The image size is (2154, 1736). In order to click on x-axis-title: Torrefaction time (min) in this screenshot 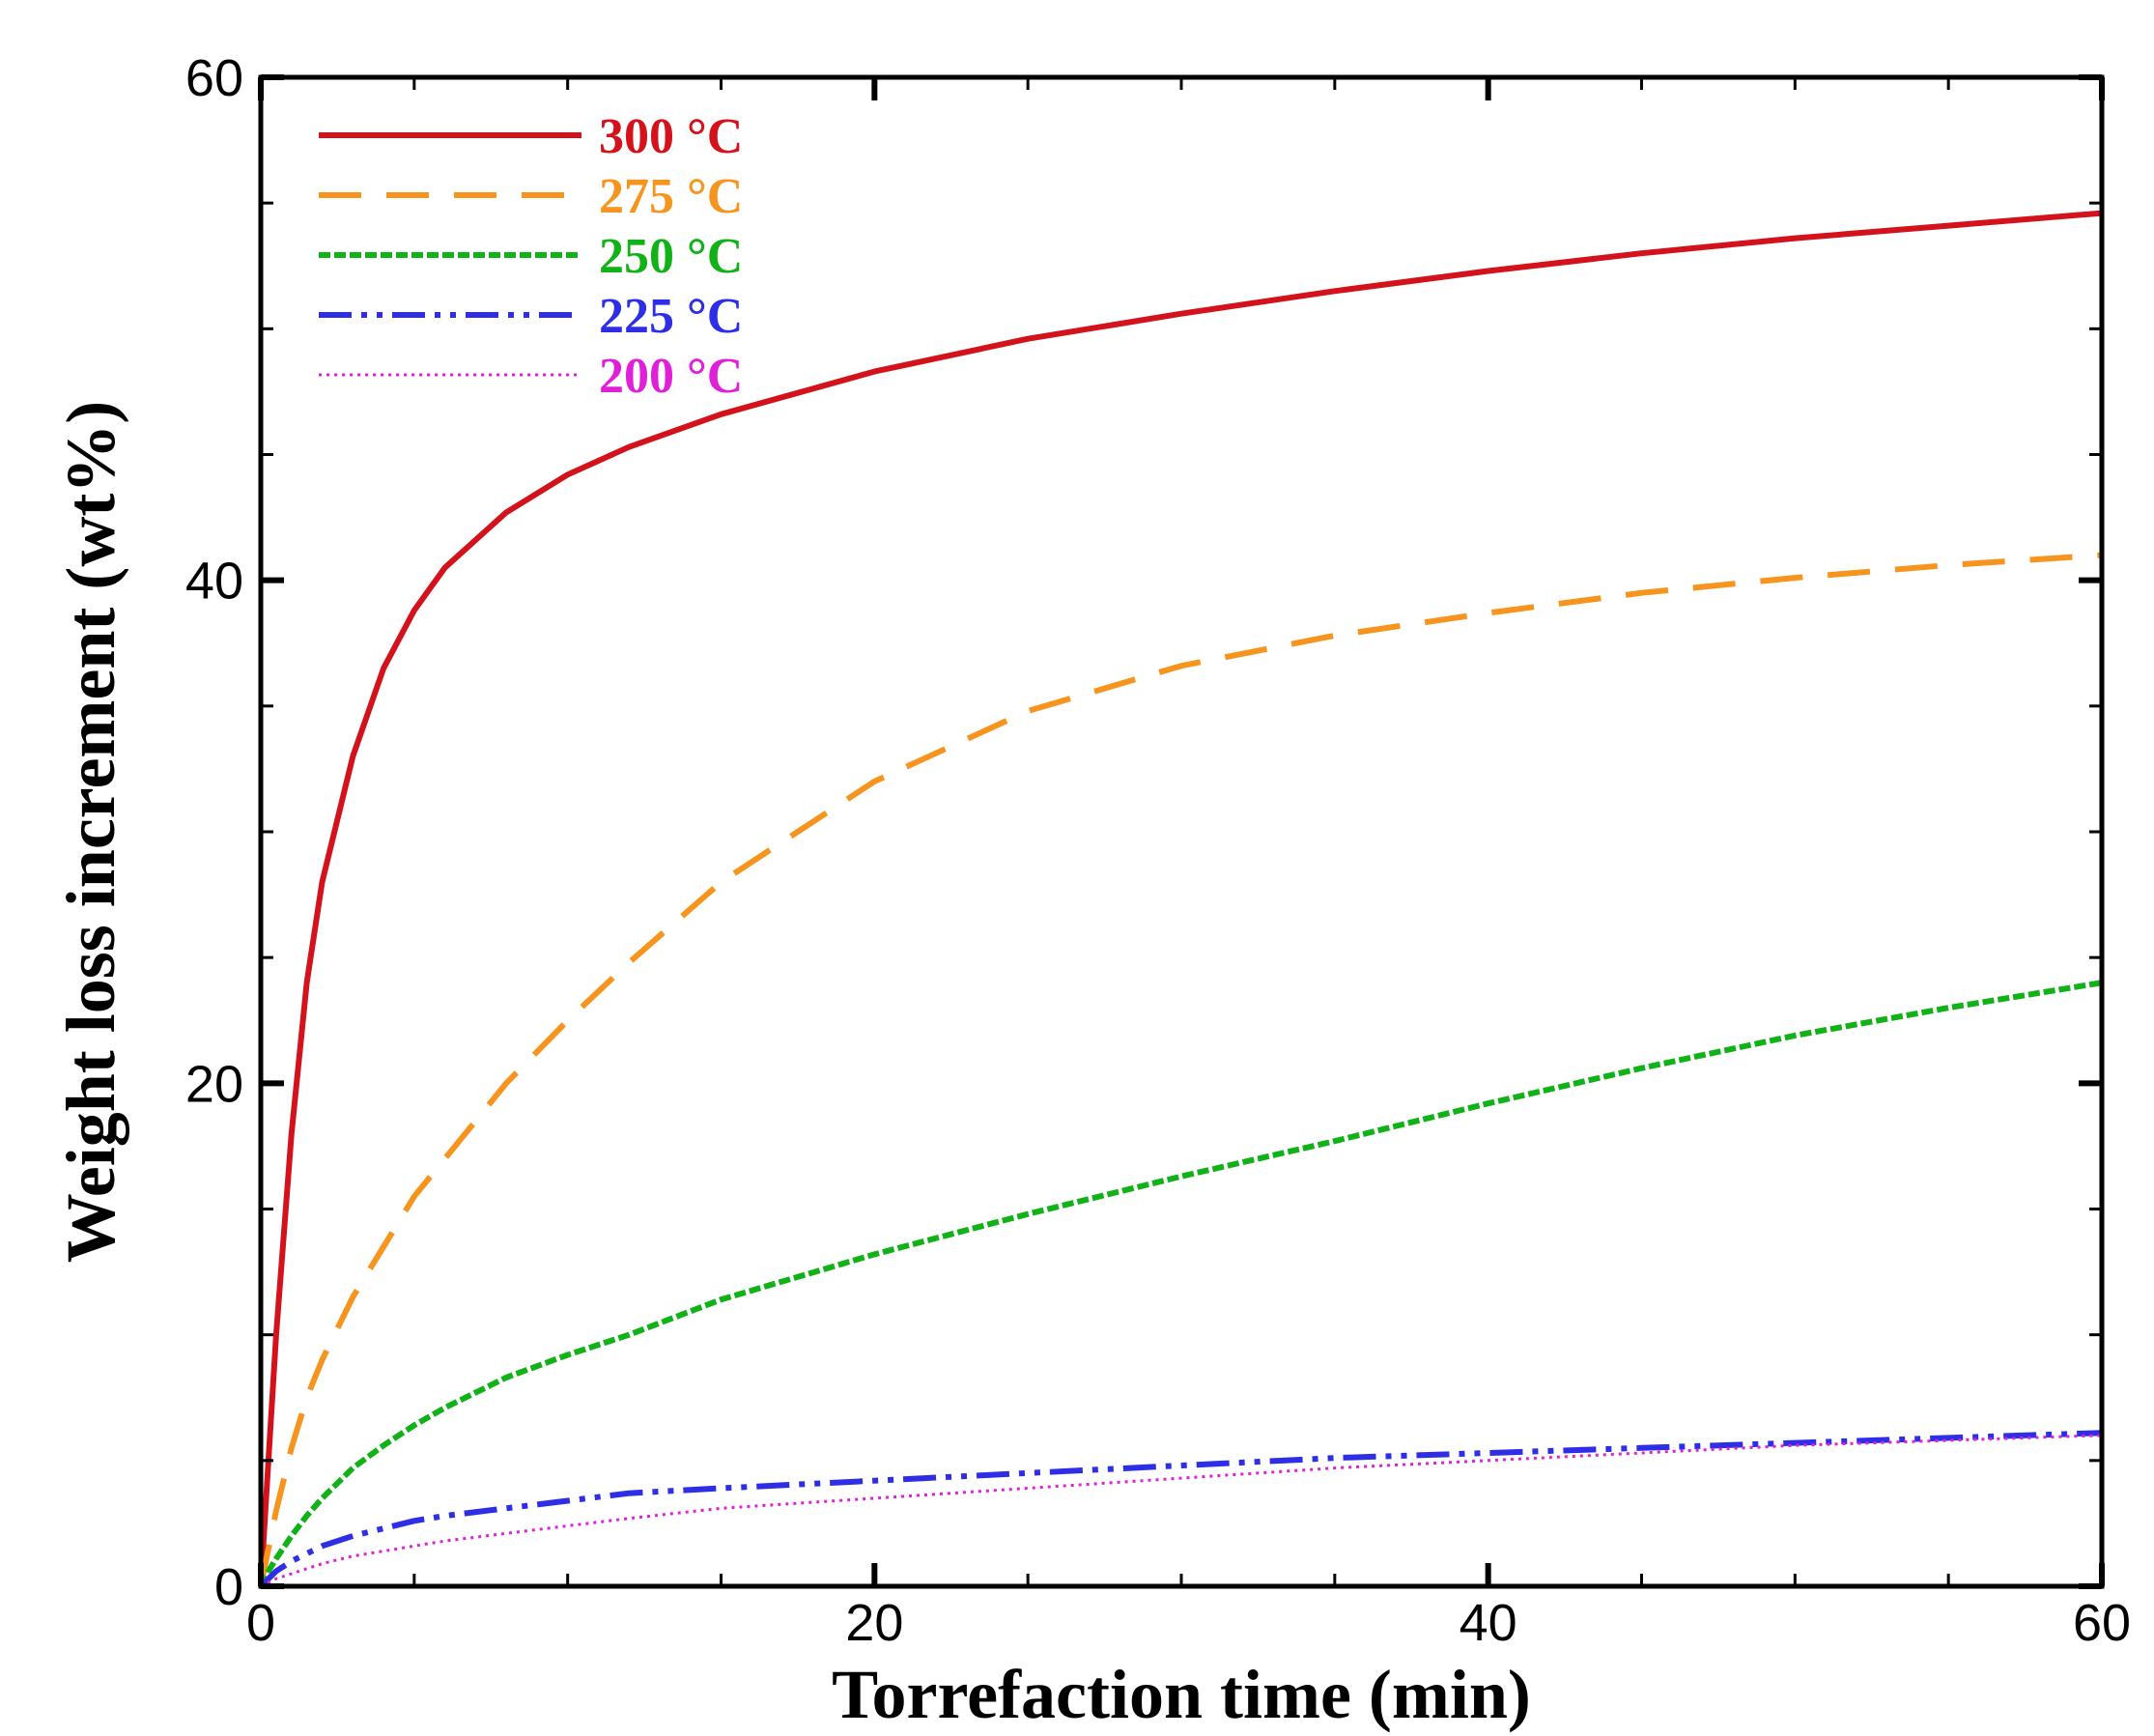, I will do `click(1181, 1694)`.